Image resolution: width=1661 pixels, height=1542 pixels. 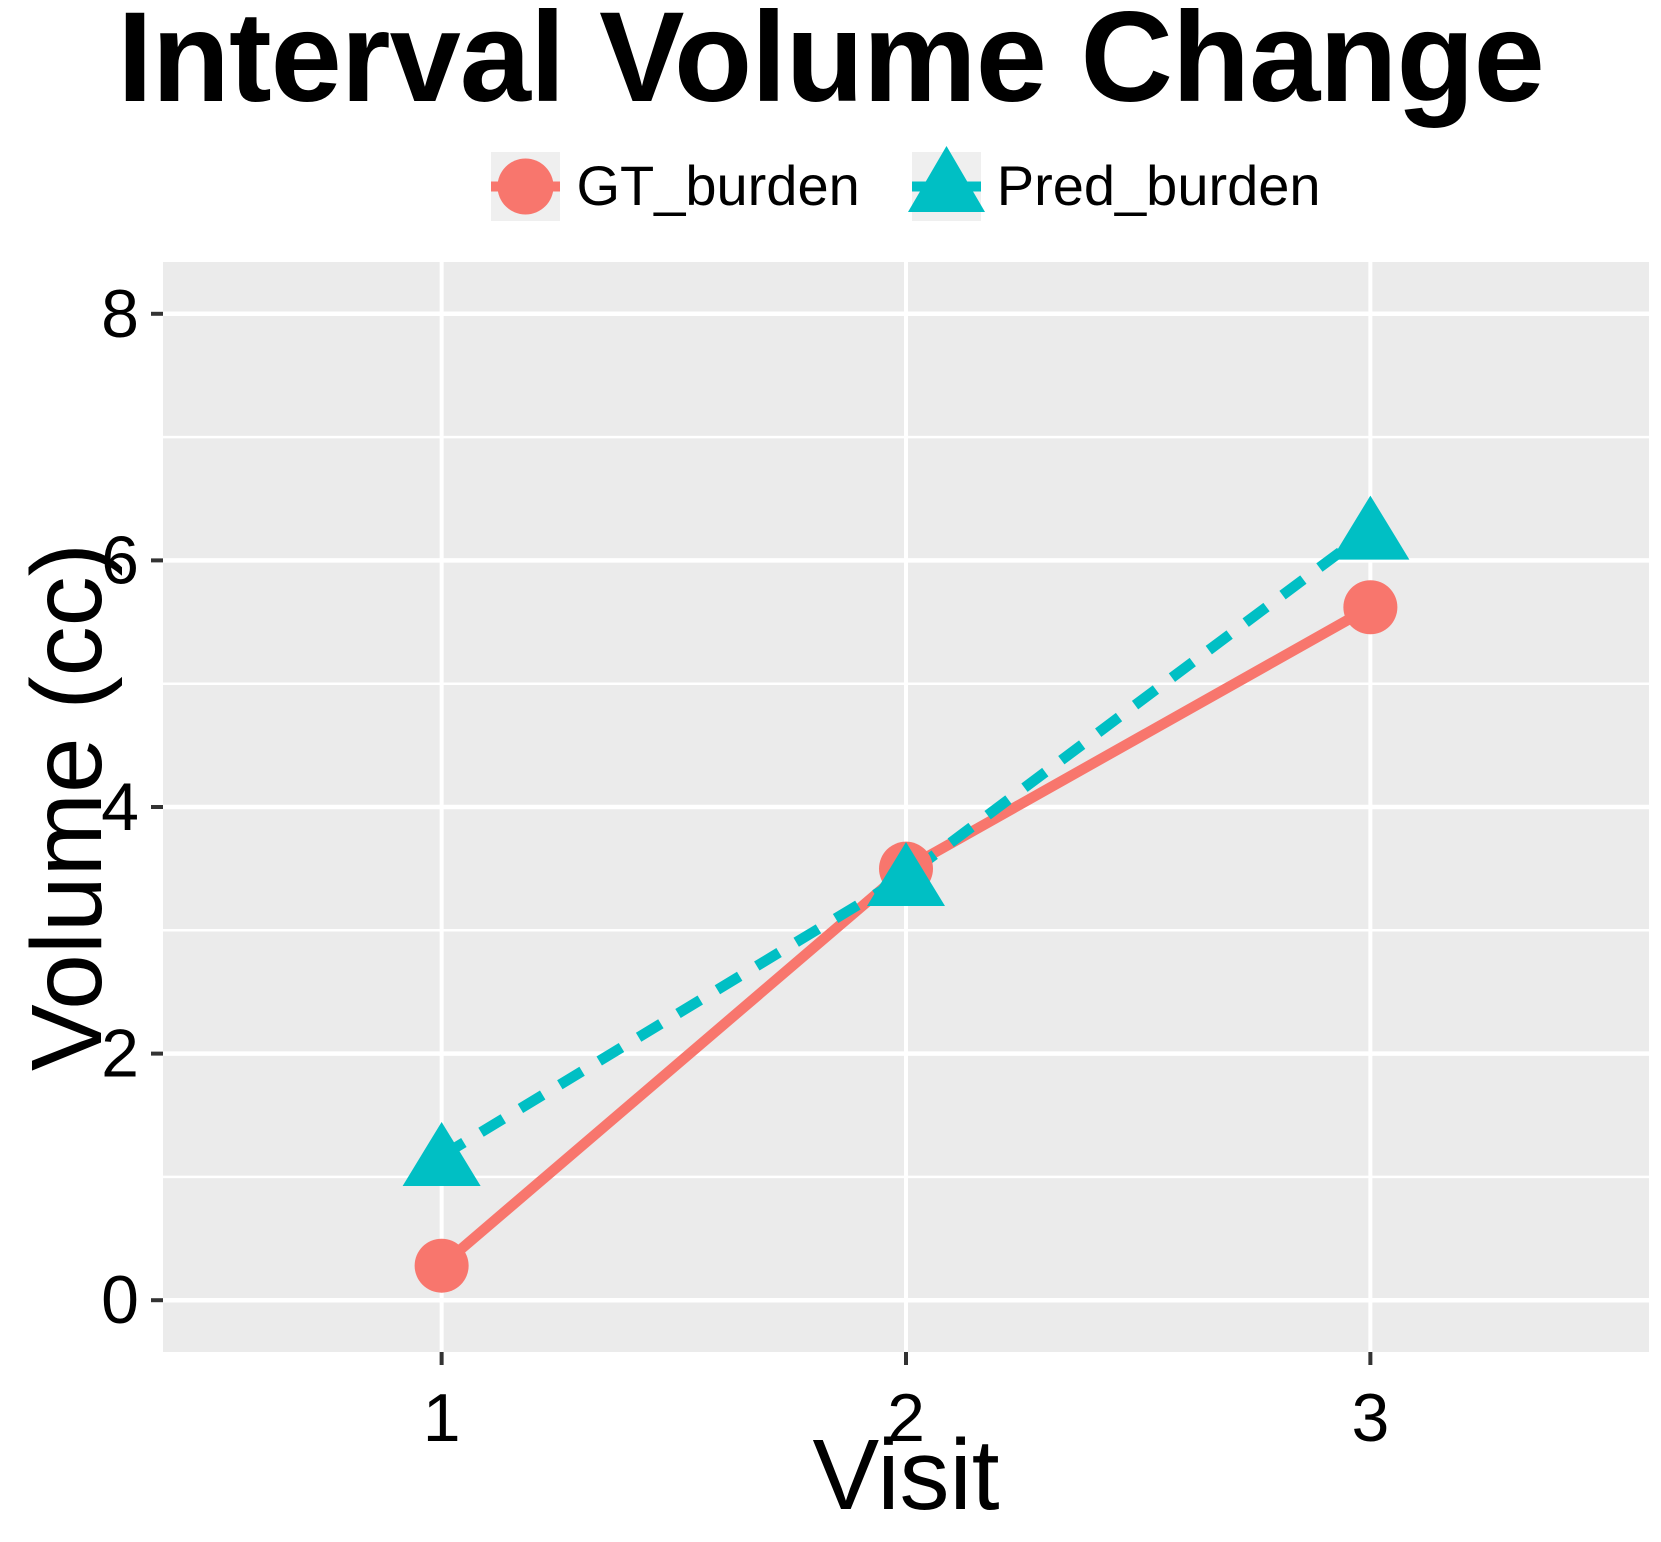 I want to click on legend-item-gt-burden: GT_burden, so click(x=675, y=186).